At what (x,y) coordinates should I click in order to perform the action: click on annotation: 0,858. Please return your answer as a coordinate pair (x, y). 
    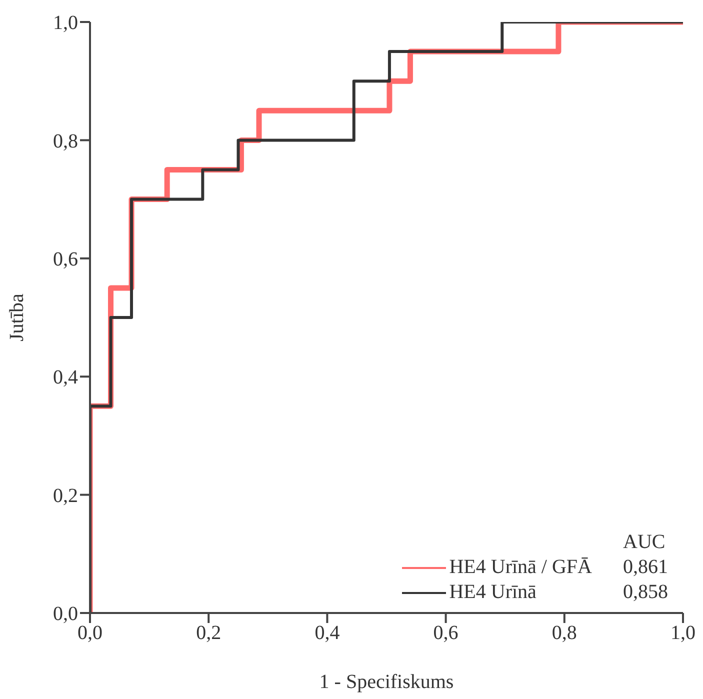
    Looking at the image, I should click on (645, 592).